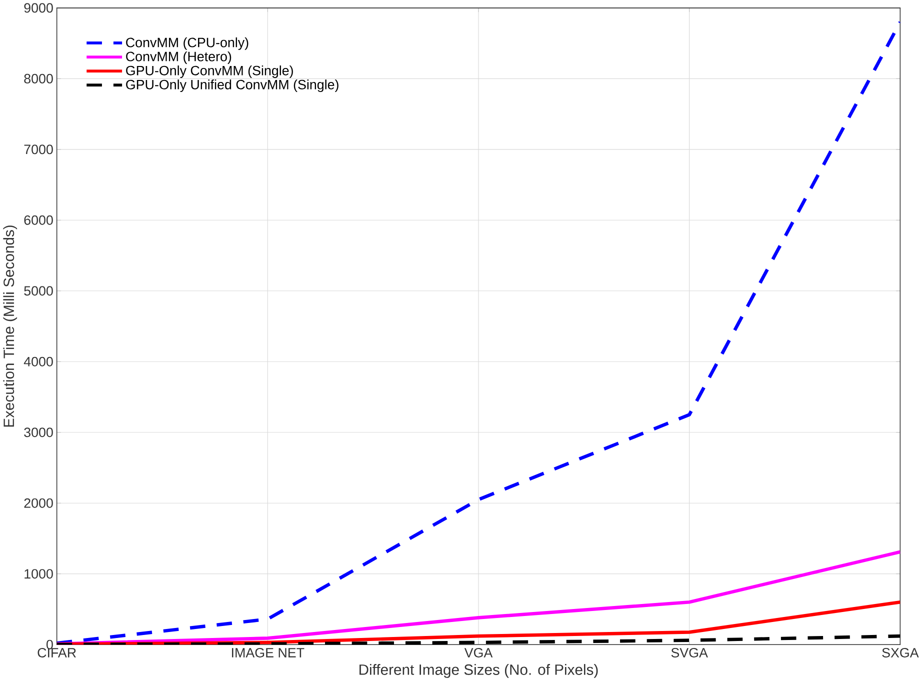 The width and height of the screenshot is (922, 681). What do you see at coordinates (479, 671) in the screenshot?
I see `x-axis-title: Different Image Sizes (No. of Pixels)` at bounding box center [479, 671].